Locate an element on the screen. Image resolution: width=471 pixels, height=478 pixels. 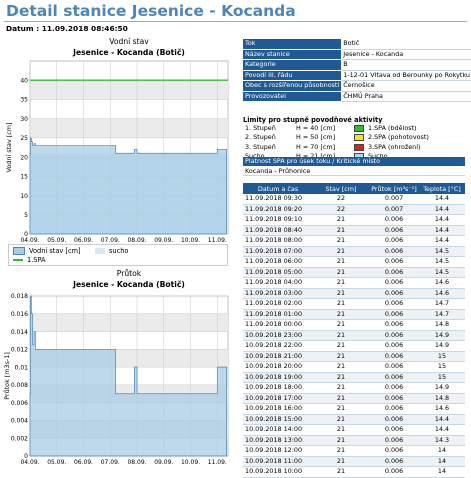
limit-row: 1. Stupeň H = 40 [cm] 1.SPA (bdělost) is located at coordinates (354, 128).